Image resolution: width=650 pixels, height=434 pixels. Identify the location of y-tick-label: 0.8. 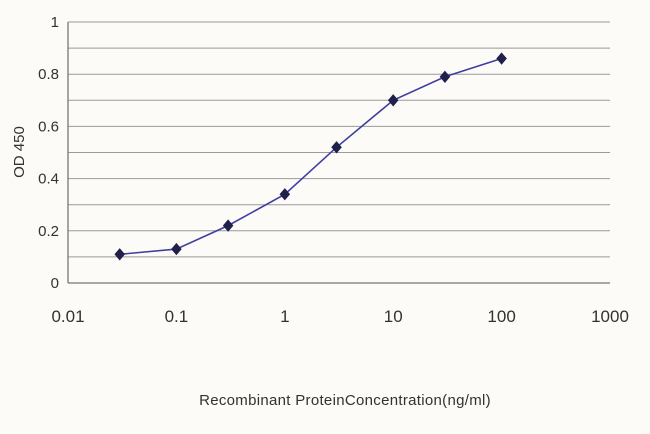
(48, 74).